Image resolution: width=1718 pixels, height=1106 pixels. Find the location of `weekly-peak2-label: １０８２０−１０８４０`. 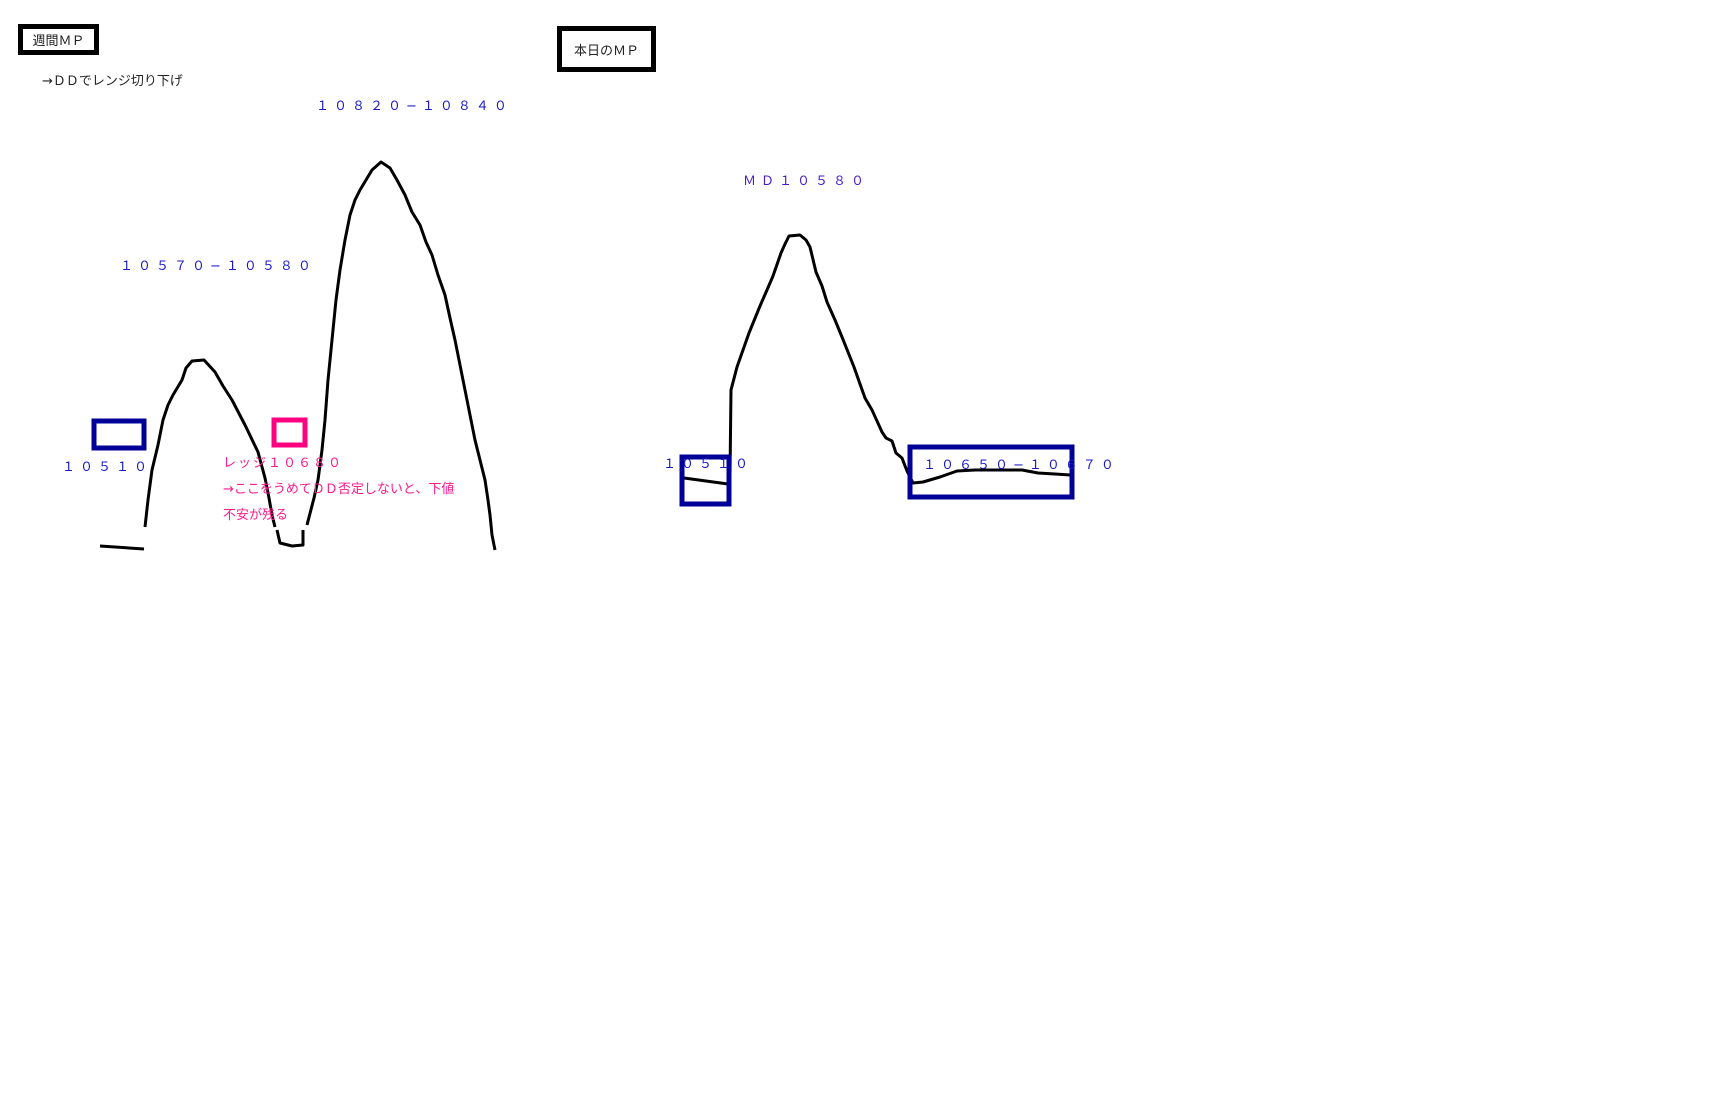

weekly-peak2-label: １０８２０−１０８４０ is located at coordinates (414, 106).